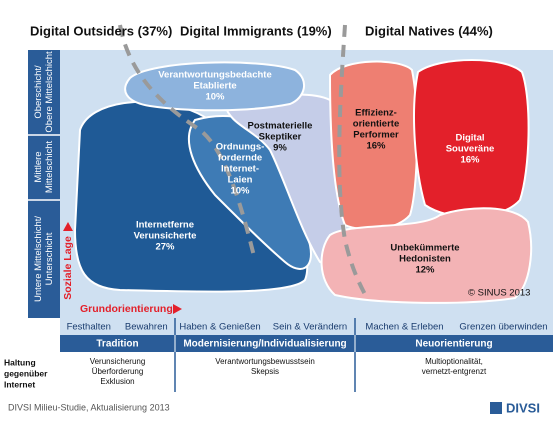 This screenshot has width=558, height=421. What do you see at coordinates (280, 148) in the screenshot?
I see `milieu-share: 9%` at bounding box center [280, 148].